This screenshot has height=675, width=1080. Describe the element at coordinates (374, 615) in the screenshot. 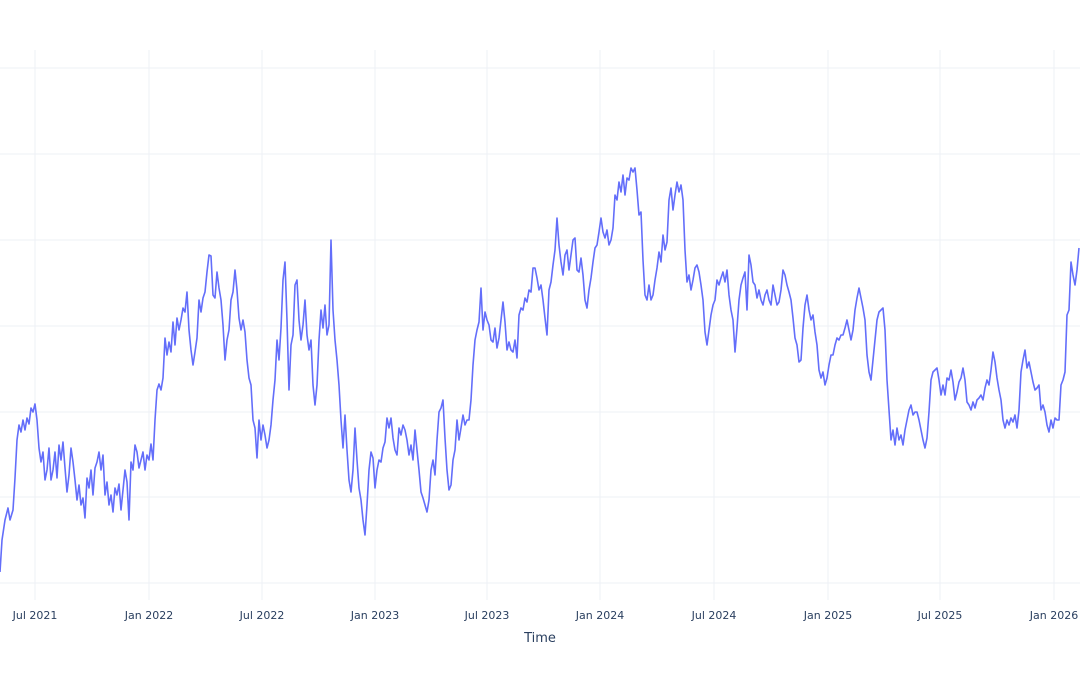

I see `x-tick-label: Jan 2023` at that location.